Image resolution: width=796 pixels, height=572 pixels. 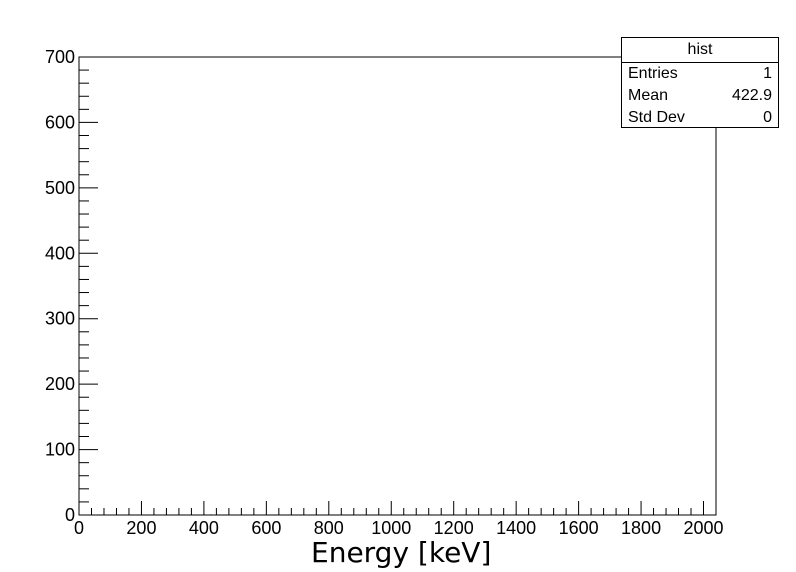 What do you see at coordinates (329, 528) in the screenshot?
I see `x-tick-label: 800` at bounding box center [329, 528].